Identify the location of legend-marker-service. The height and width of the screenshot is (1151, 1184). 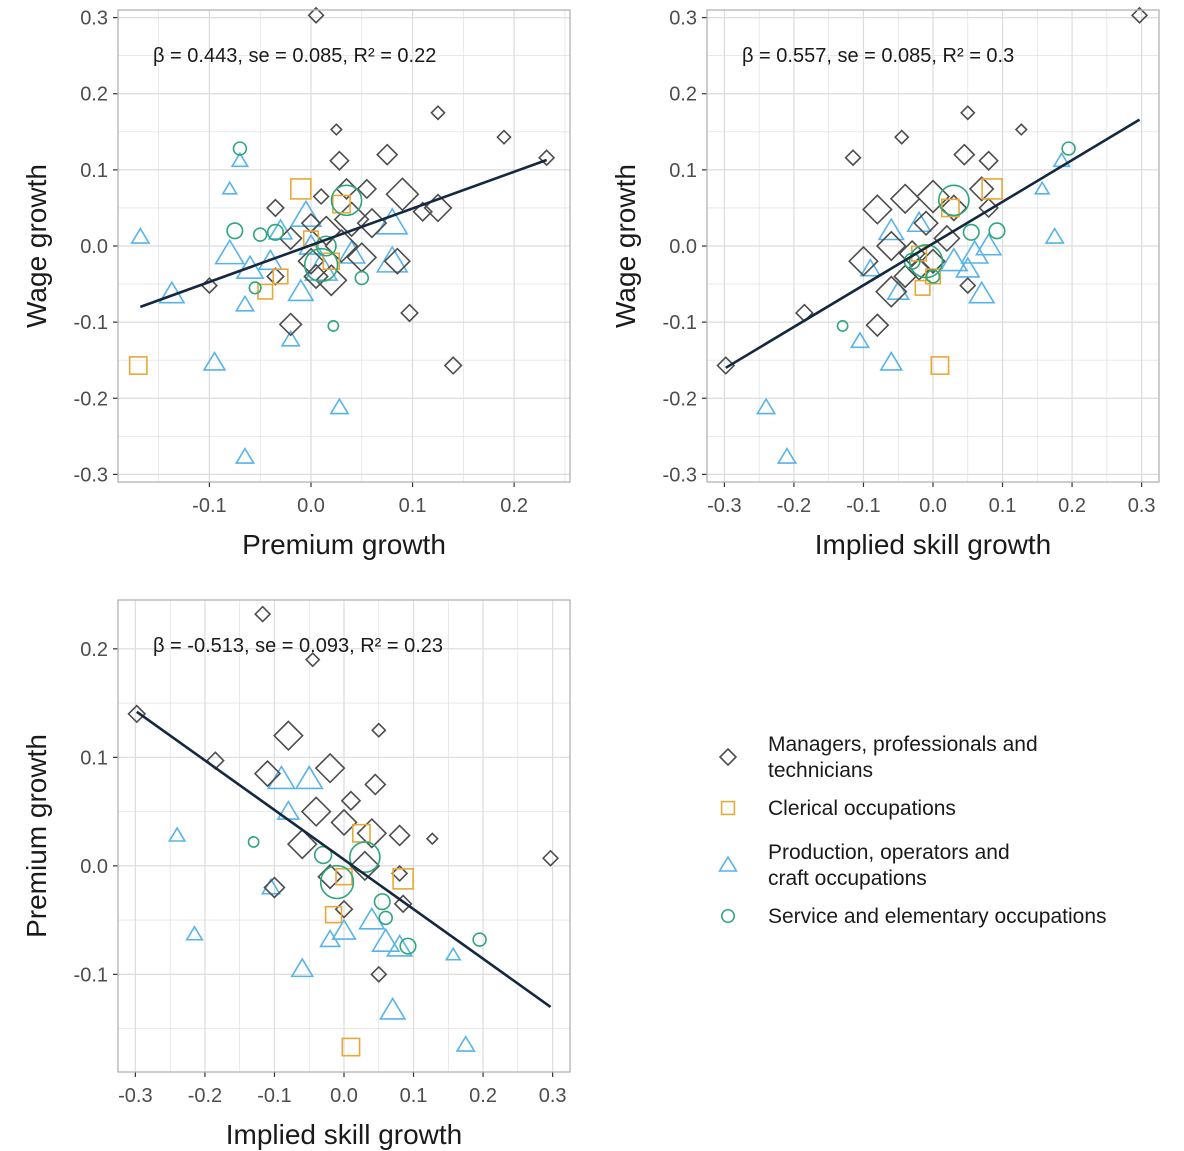
(728, 916).